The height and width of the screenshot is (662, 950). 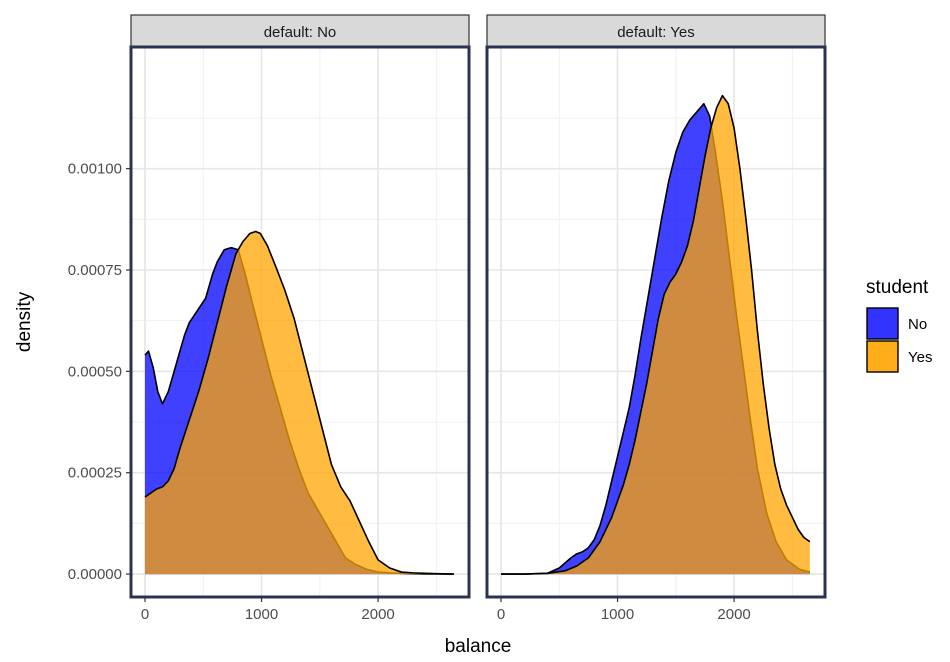 I want to click on x-axis-title: balance, so click(x=478, y=646).